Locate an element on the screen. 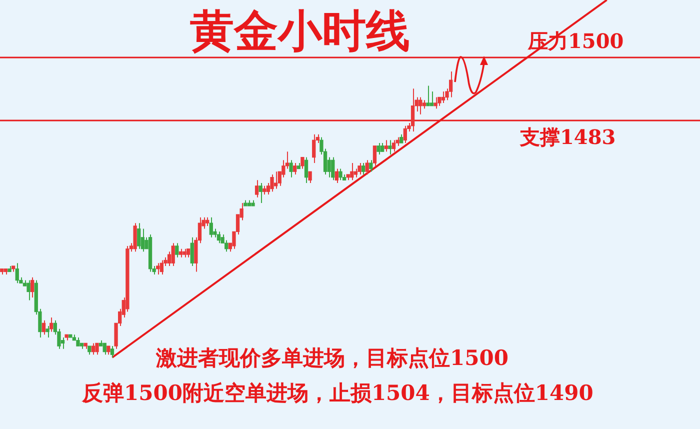 Image resolution: width=700 pixels, height=429 pixels. text: 反弹1500附近空单进场，止损1504，目标点位1490 is located at coordinates (338, 393).